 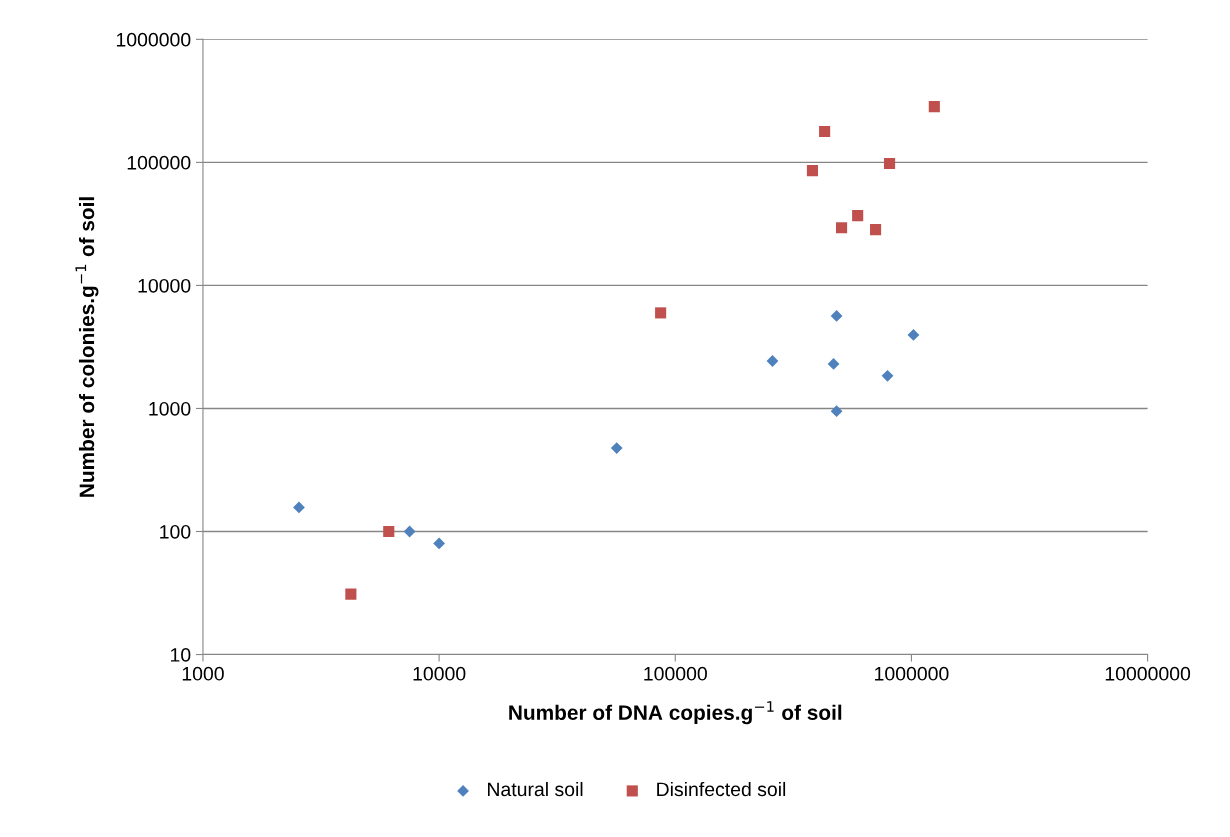 What do you see at coordinates (1148, 673) in the screenshot?
I see `x-tick-label: 10000000` at bounding box center [1148, 673].